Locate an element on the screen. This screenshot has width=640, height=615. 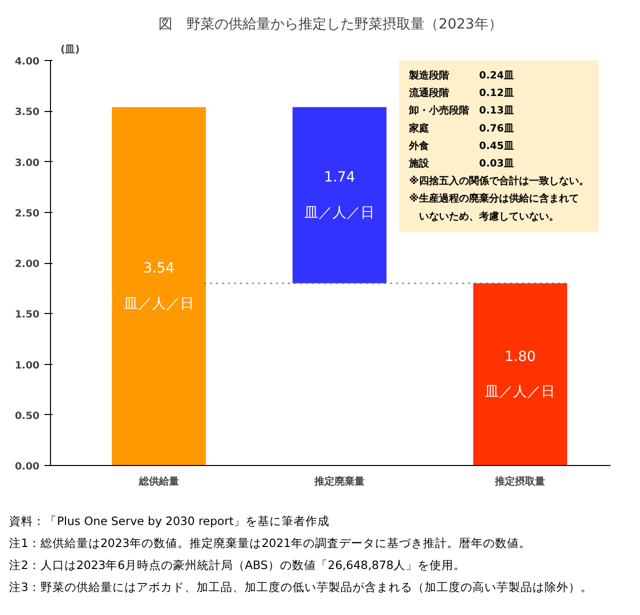
y-tick-label: 3.50 is located at coordinates (27, 112).